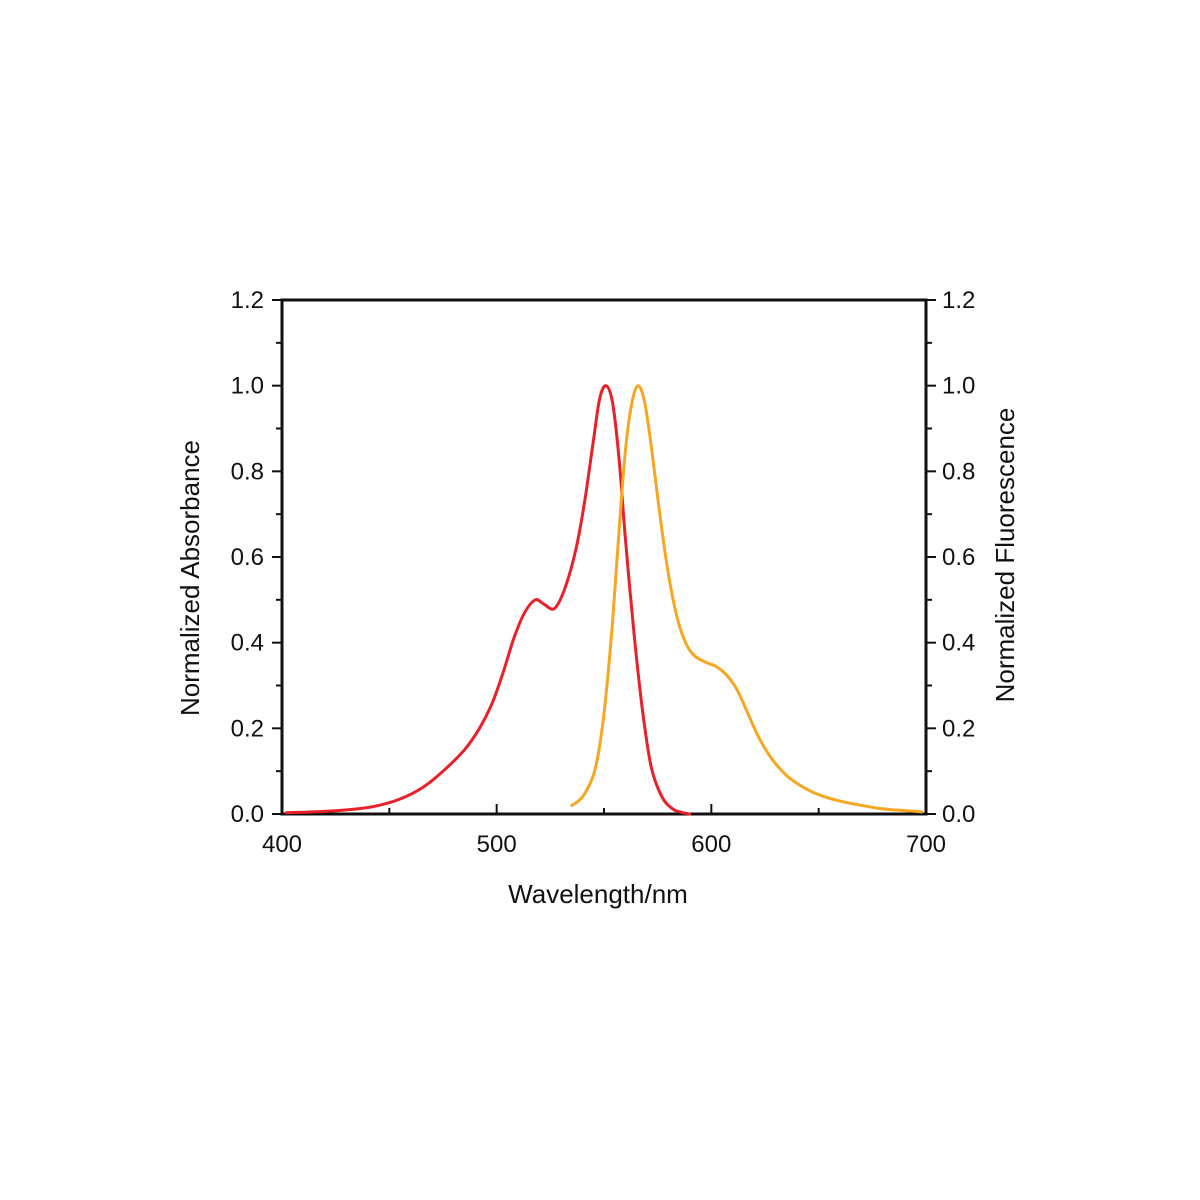  Describe the element at coordinates (190, 578) in the screenshot. I see `y-axis-title-left: Normalized Absorbance` at that location.